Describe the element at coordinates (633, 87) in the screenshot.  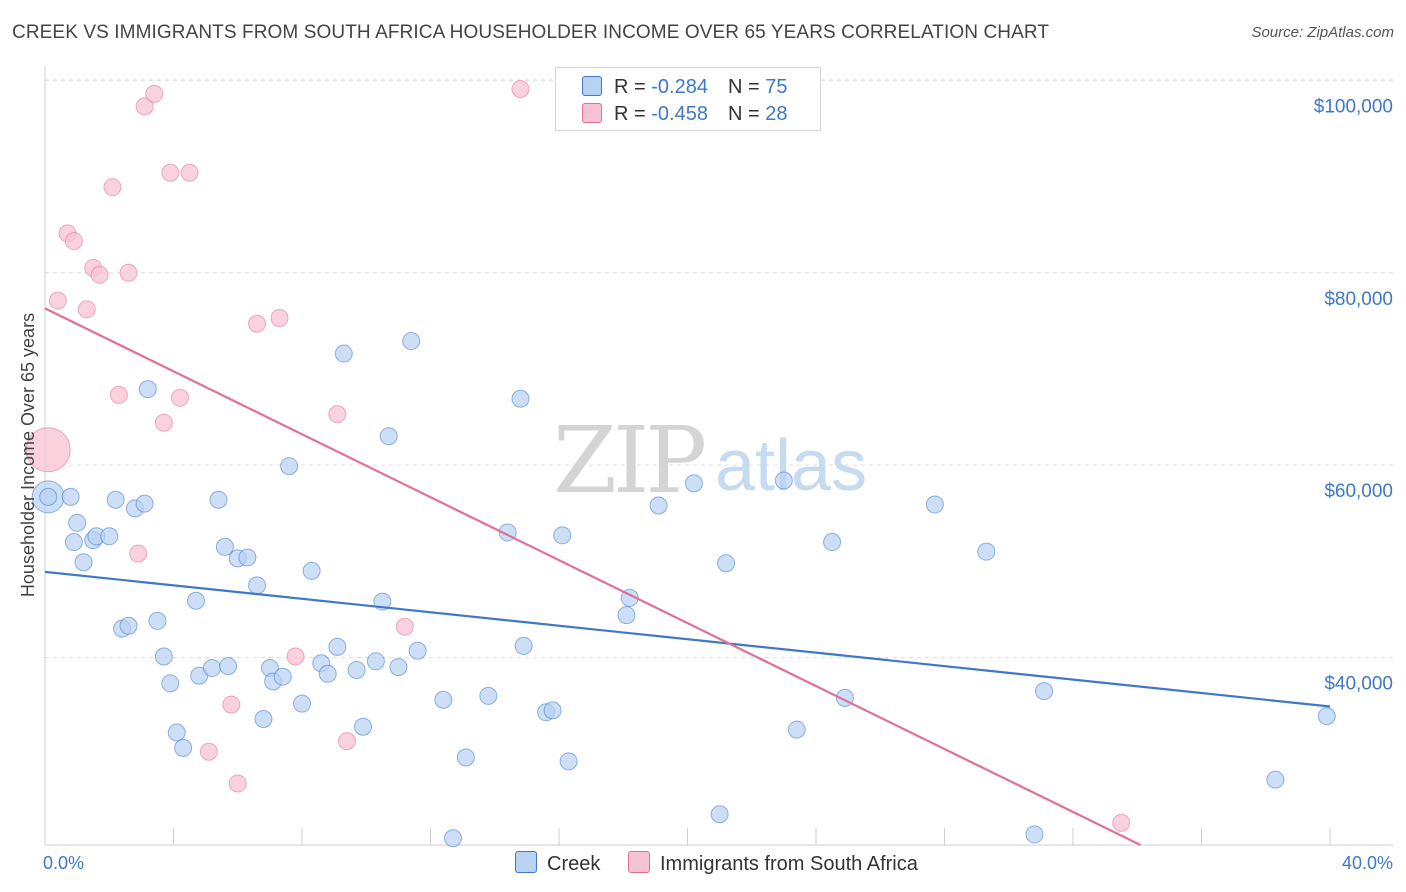
I see `legend-creek-r-label: R =` at that location.